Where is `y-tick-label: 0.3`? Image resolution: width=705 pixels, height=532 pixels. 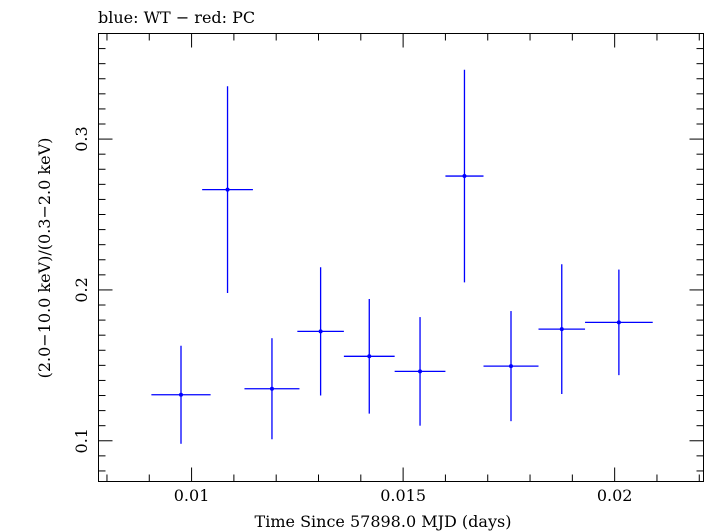
y-tick-label: 0.3 is located at coordinates (81, 138).